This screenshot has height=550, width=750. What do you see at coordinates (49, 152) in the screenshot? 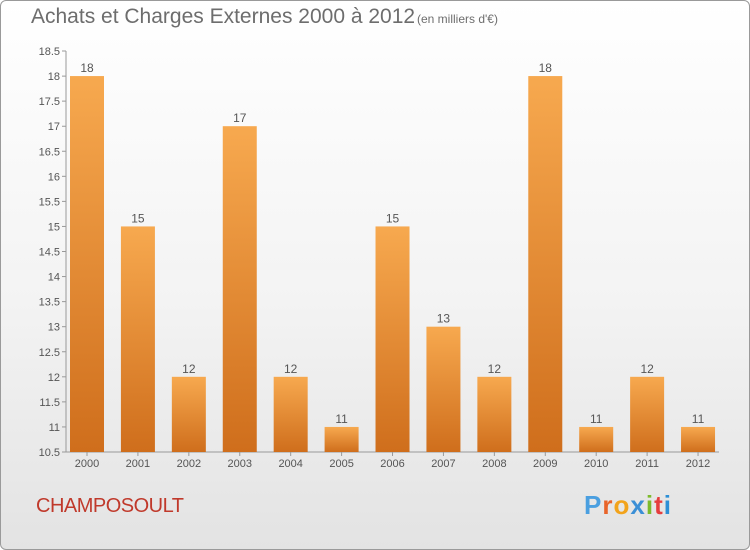
I see `y-tick-label: 16.5` at bounding box center [49, 152].